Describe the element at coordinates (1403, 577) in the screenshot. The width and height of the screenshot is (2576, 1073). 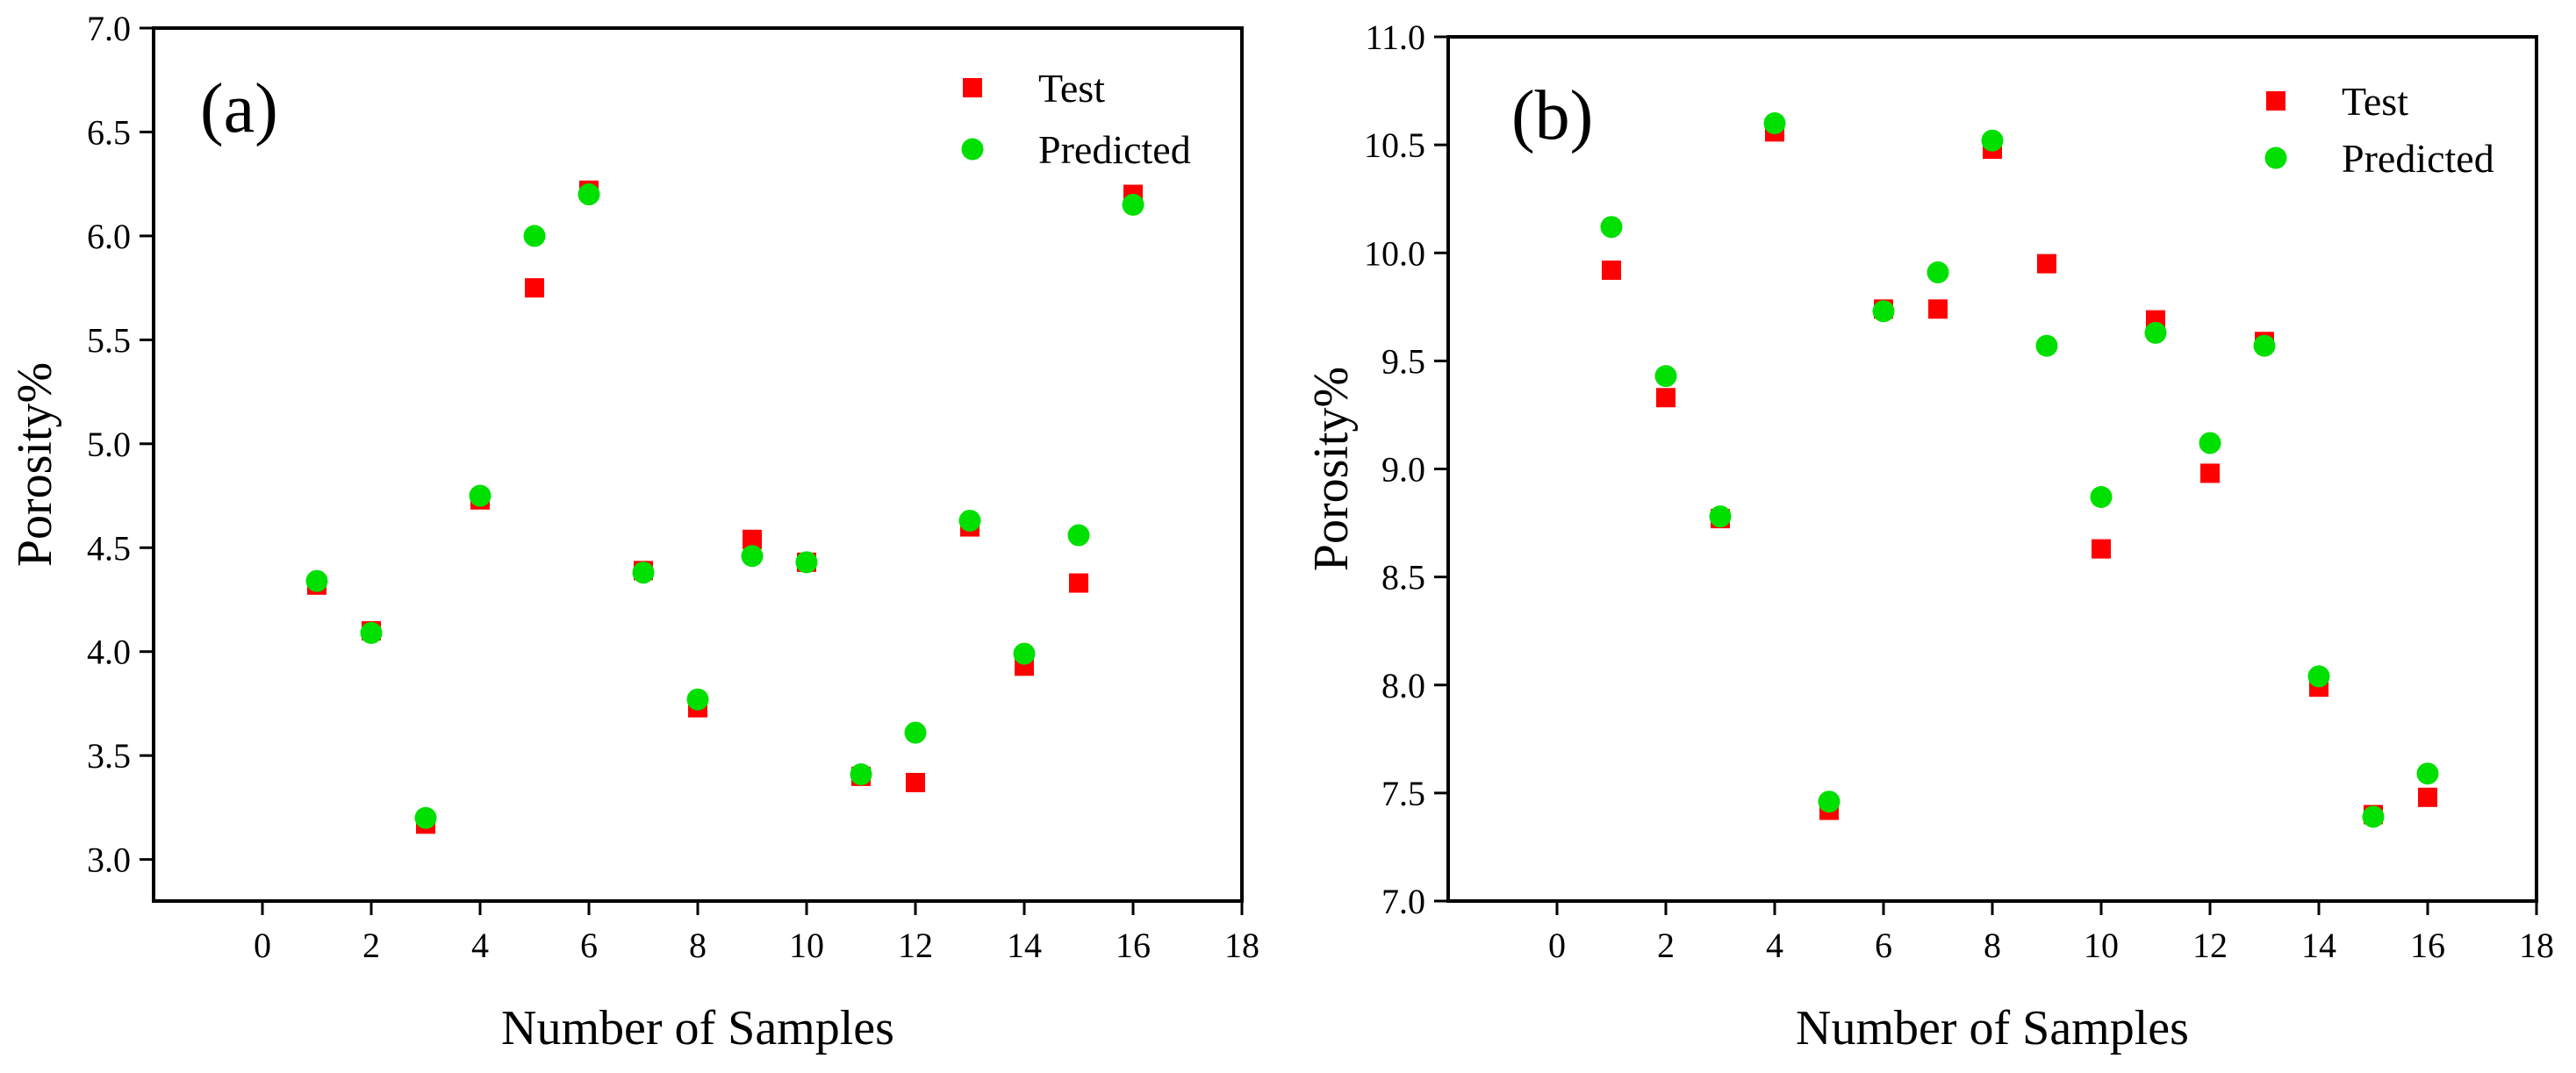
I see `y-tick-label: 8.5` at that location.